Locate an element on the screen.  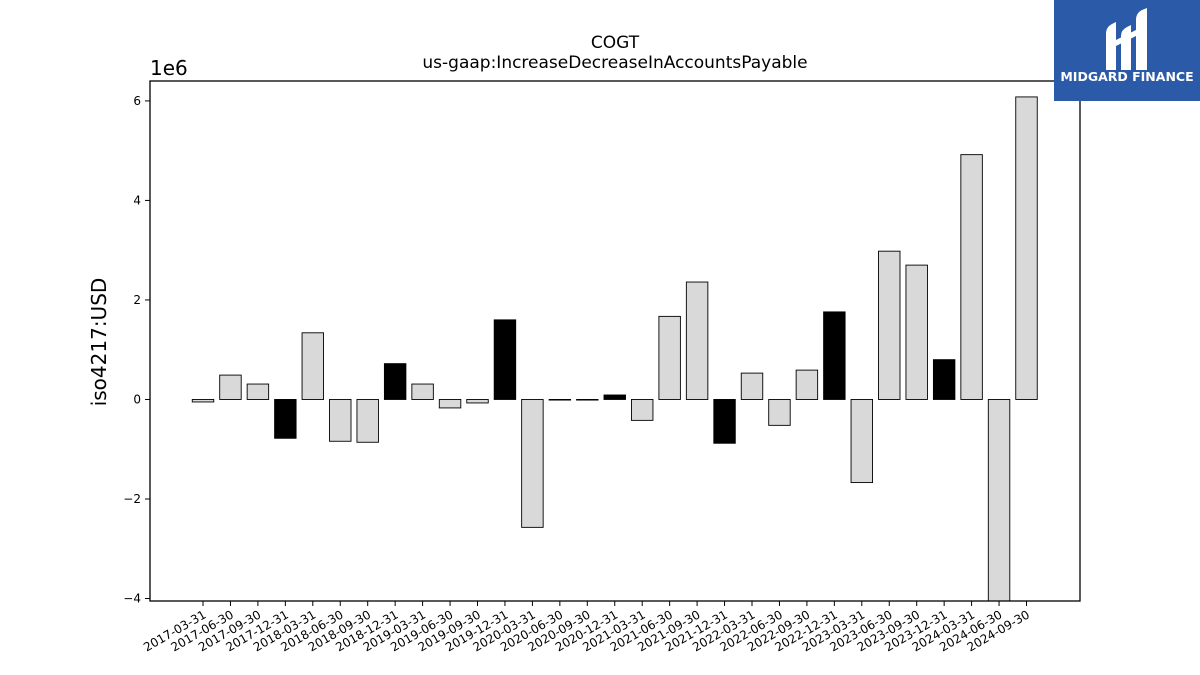
chart-title: COGT is located at coordinates (615, 43).